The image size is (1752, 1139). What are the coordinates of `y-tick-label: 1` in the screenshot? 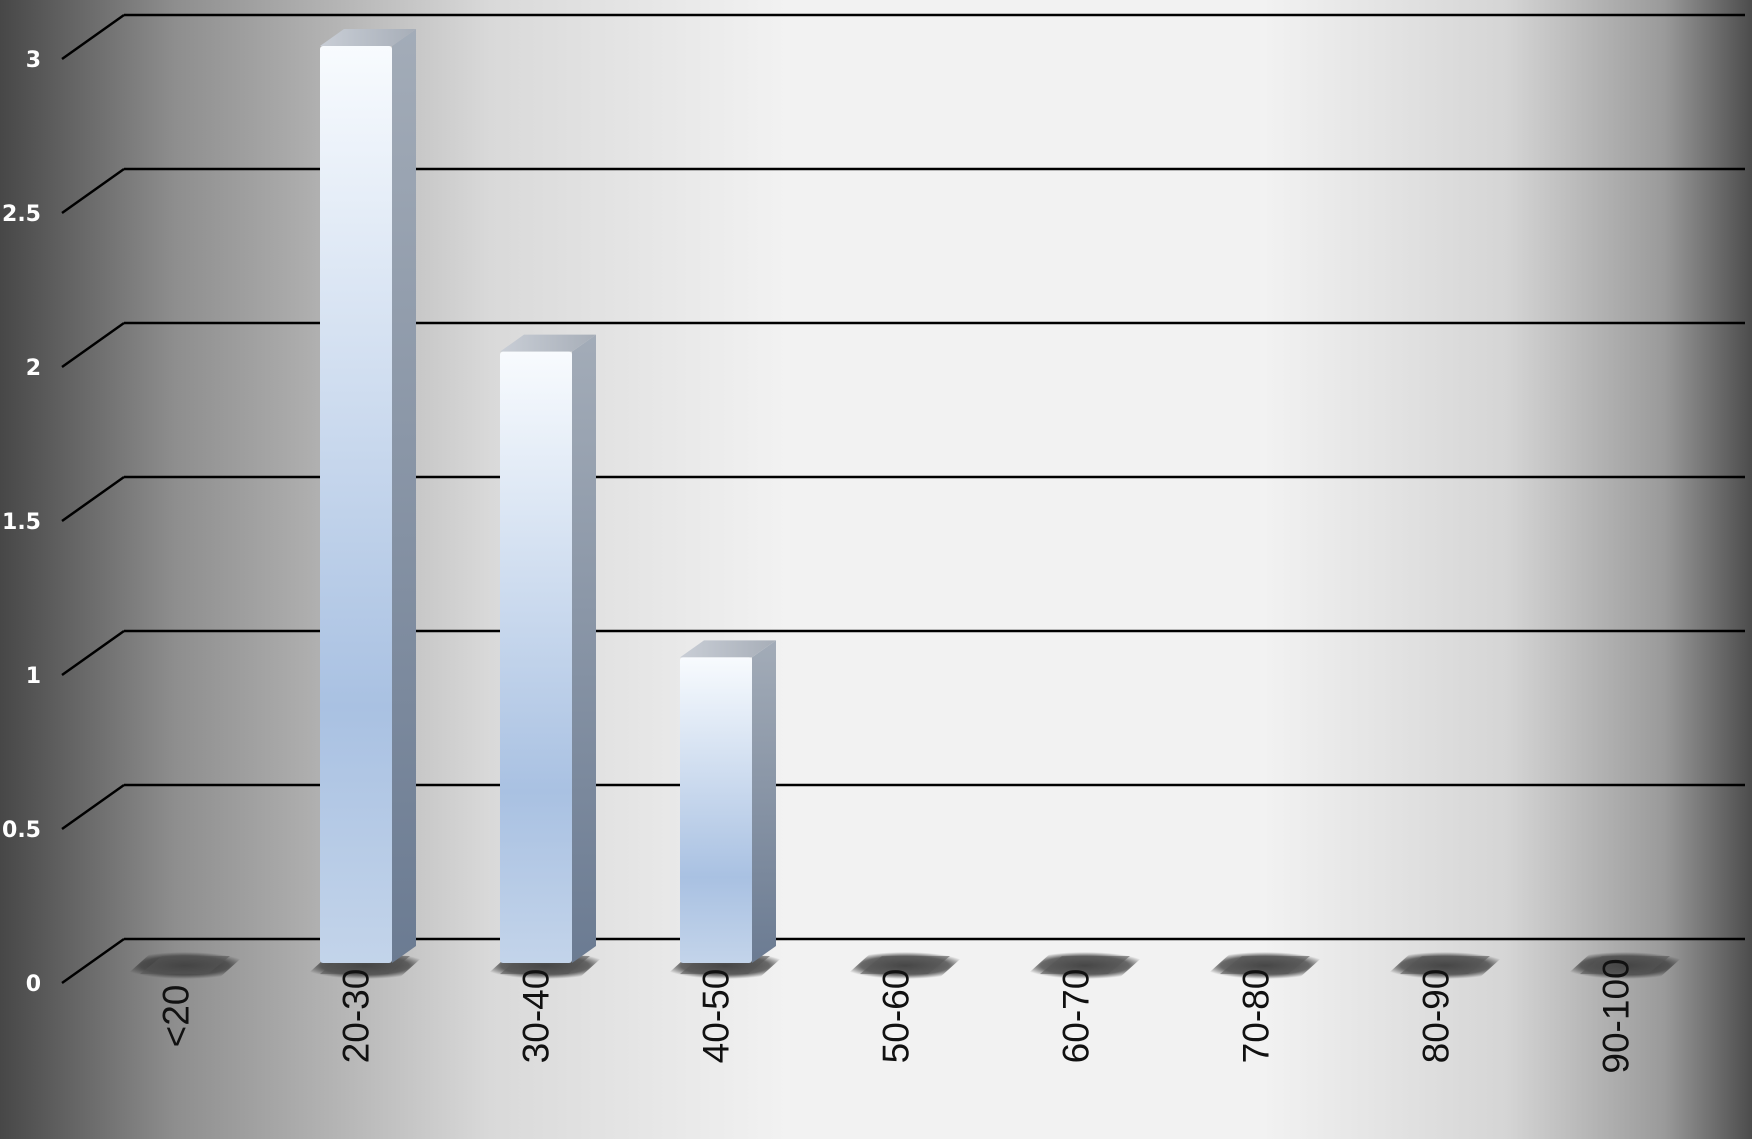 It's located at (33, 676).